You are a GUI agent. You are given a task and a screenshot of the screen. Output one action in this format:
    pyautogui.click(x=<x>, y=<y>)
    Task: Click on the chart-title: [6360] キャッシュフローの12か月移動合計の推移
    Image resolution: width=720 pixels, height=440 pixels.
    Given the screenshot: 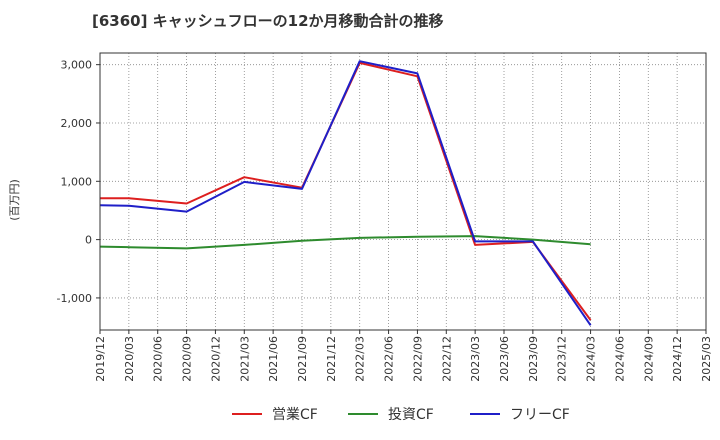 What is the action you would take?
    pyautogui.click(x=268, y=21)
    